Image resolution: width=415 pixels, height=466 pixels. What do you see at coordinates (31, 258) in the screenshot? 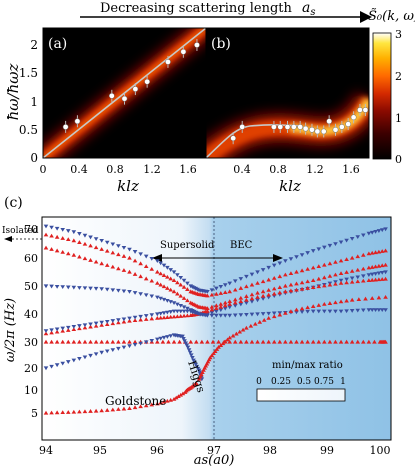
I see `bottom-y-tick: 60` at bounding box center [31, 258].